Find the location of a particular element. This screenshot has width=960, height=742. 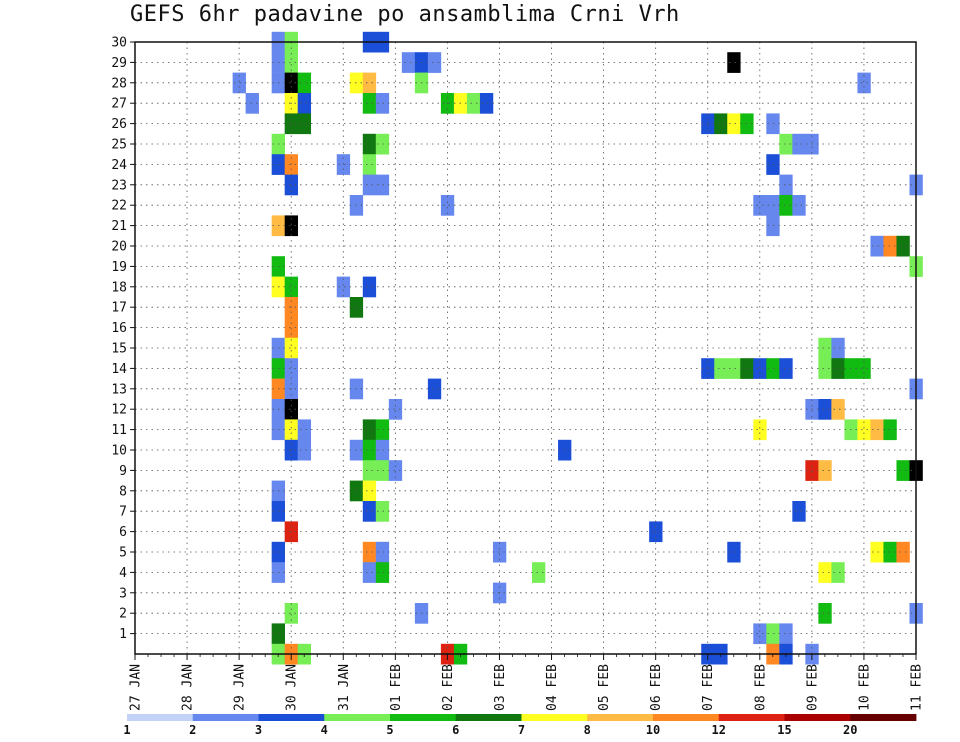

y-tick-label: 6 is located at coordinates (123, 532).